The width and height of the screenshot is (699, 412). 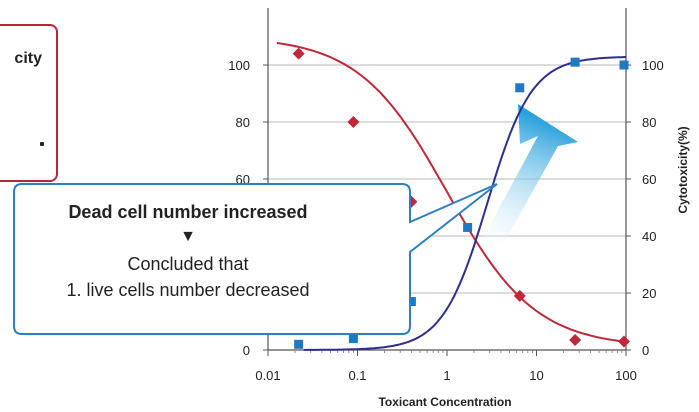 What do you see at coordinates (28, 58) in the screenshot?
I see `legend-text: city` at bounding box center [28, 58].